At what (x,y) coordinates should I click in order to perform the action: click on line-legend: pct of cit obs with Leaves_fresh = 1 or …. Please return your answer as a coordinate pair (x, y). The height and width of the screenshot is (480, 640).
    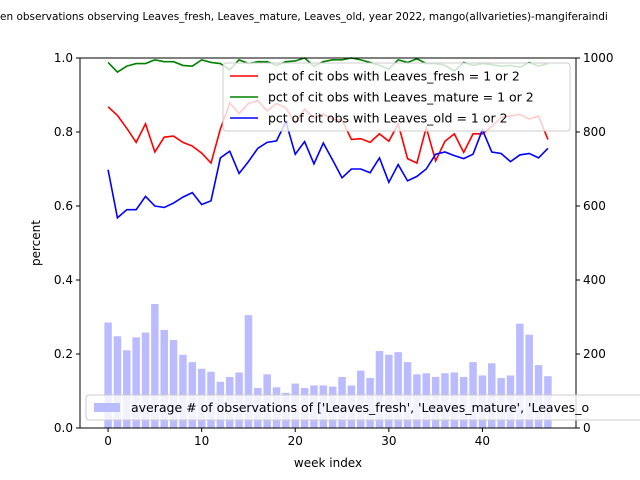
    Looking at the image, I should click on (396, 97).